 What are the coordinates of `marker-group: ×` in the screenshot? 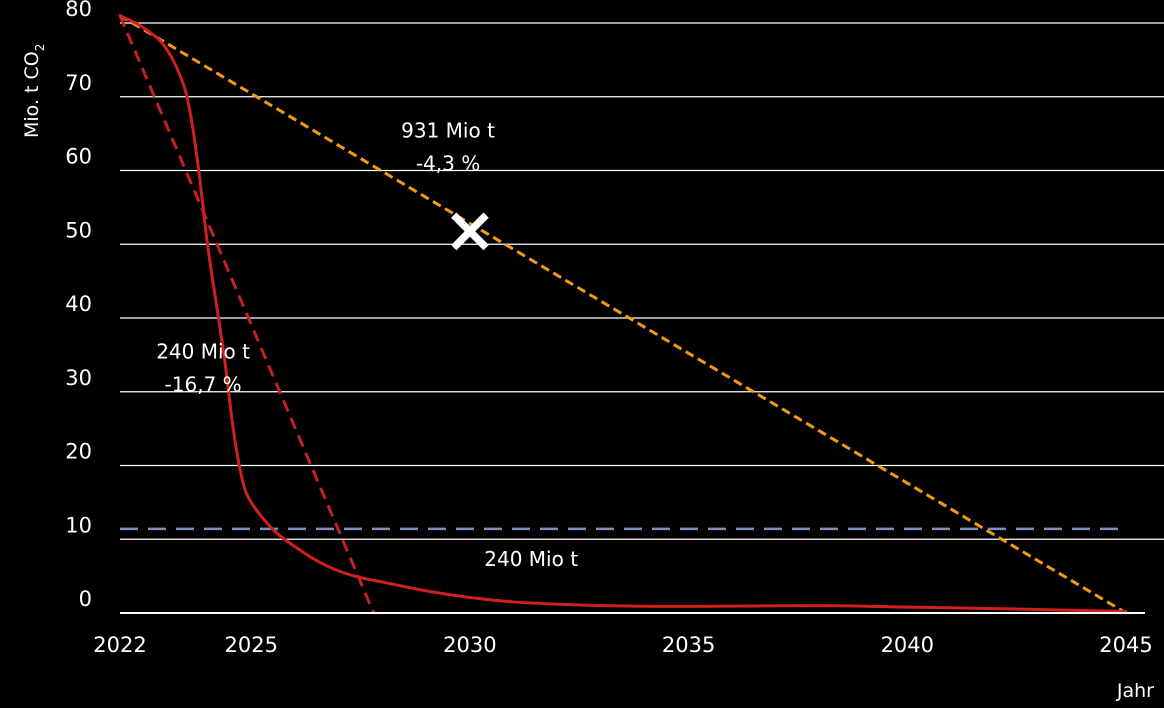 It's located at (470, 231).